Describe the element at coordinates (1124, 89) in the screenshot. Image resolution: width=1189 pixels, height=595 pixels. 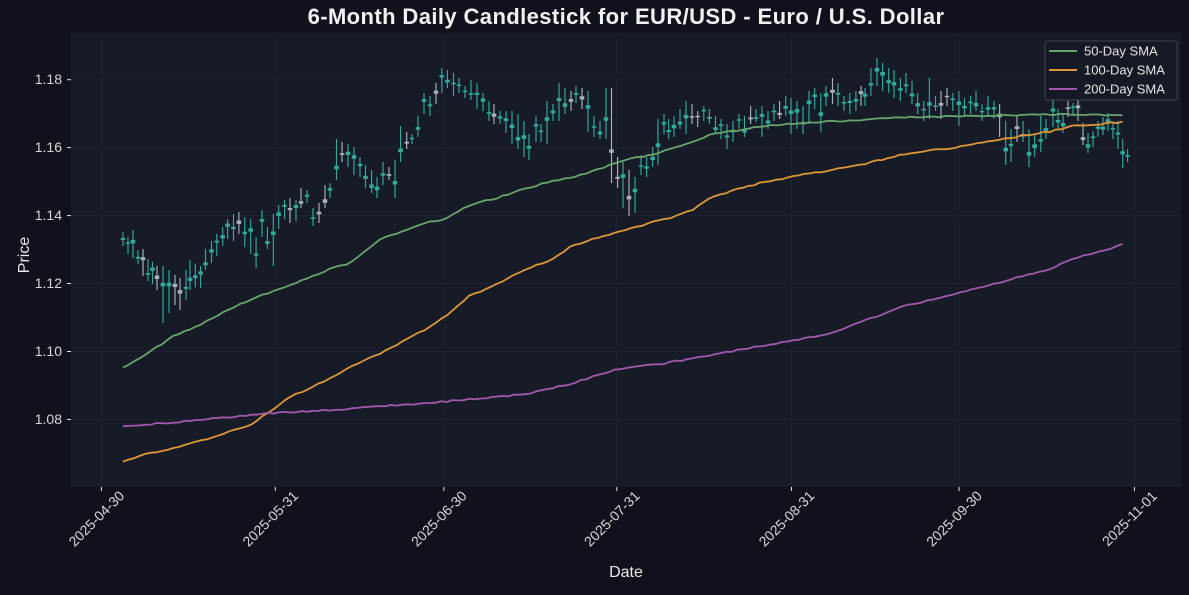
I see `svg-text: 200-Day SMA` at that location.